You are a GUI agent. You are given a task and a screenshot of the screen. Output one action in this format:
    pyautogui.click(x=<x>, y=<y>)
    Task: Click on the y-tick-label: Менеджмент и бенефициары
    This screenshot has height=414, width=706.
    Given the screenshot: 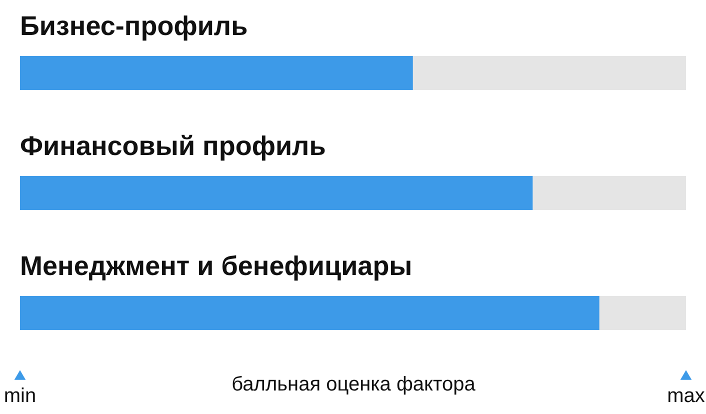 What is the action you would take?
    pyautogui.click(x=216, y=266)
    